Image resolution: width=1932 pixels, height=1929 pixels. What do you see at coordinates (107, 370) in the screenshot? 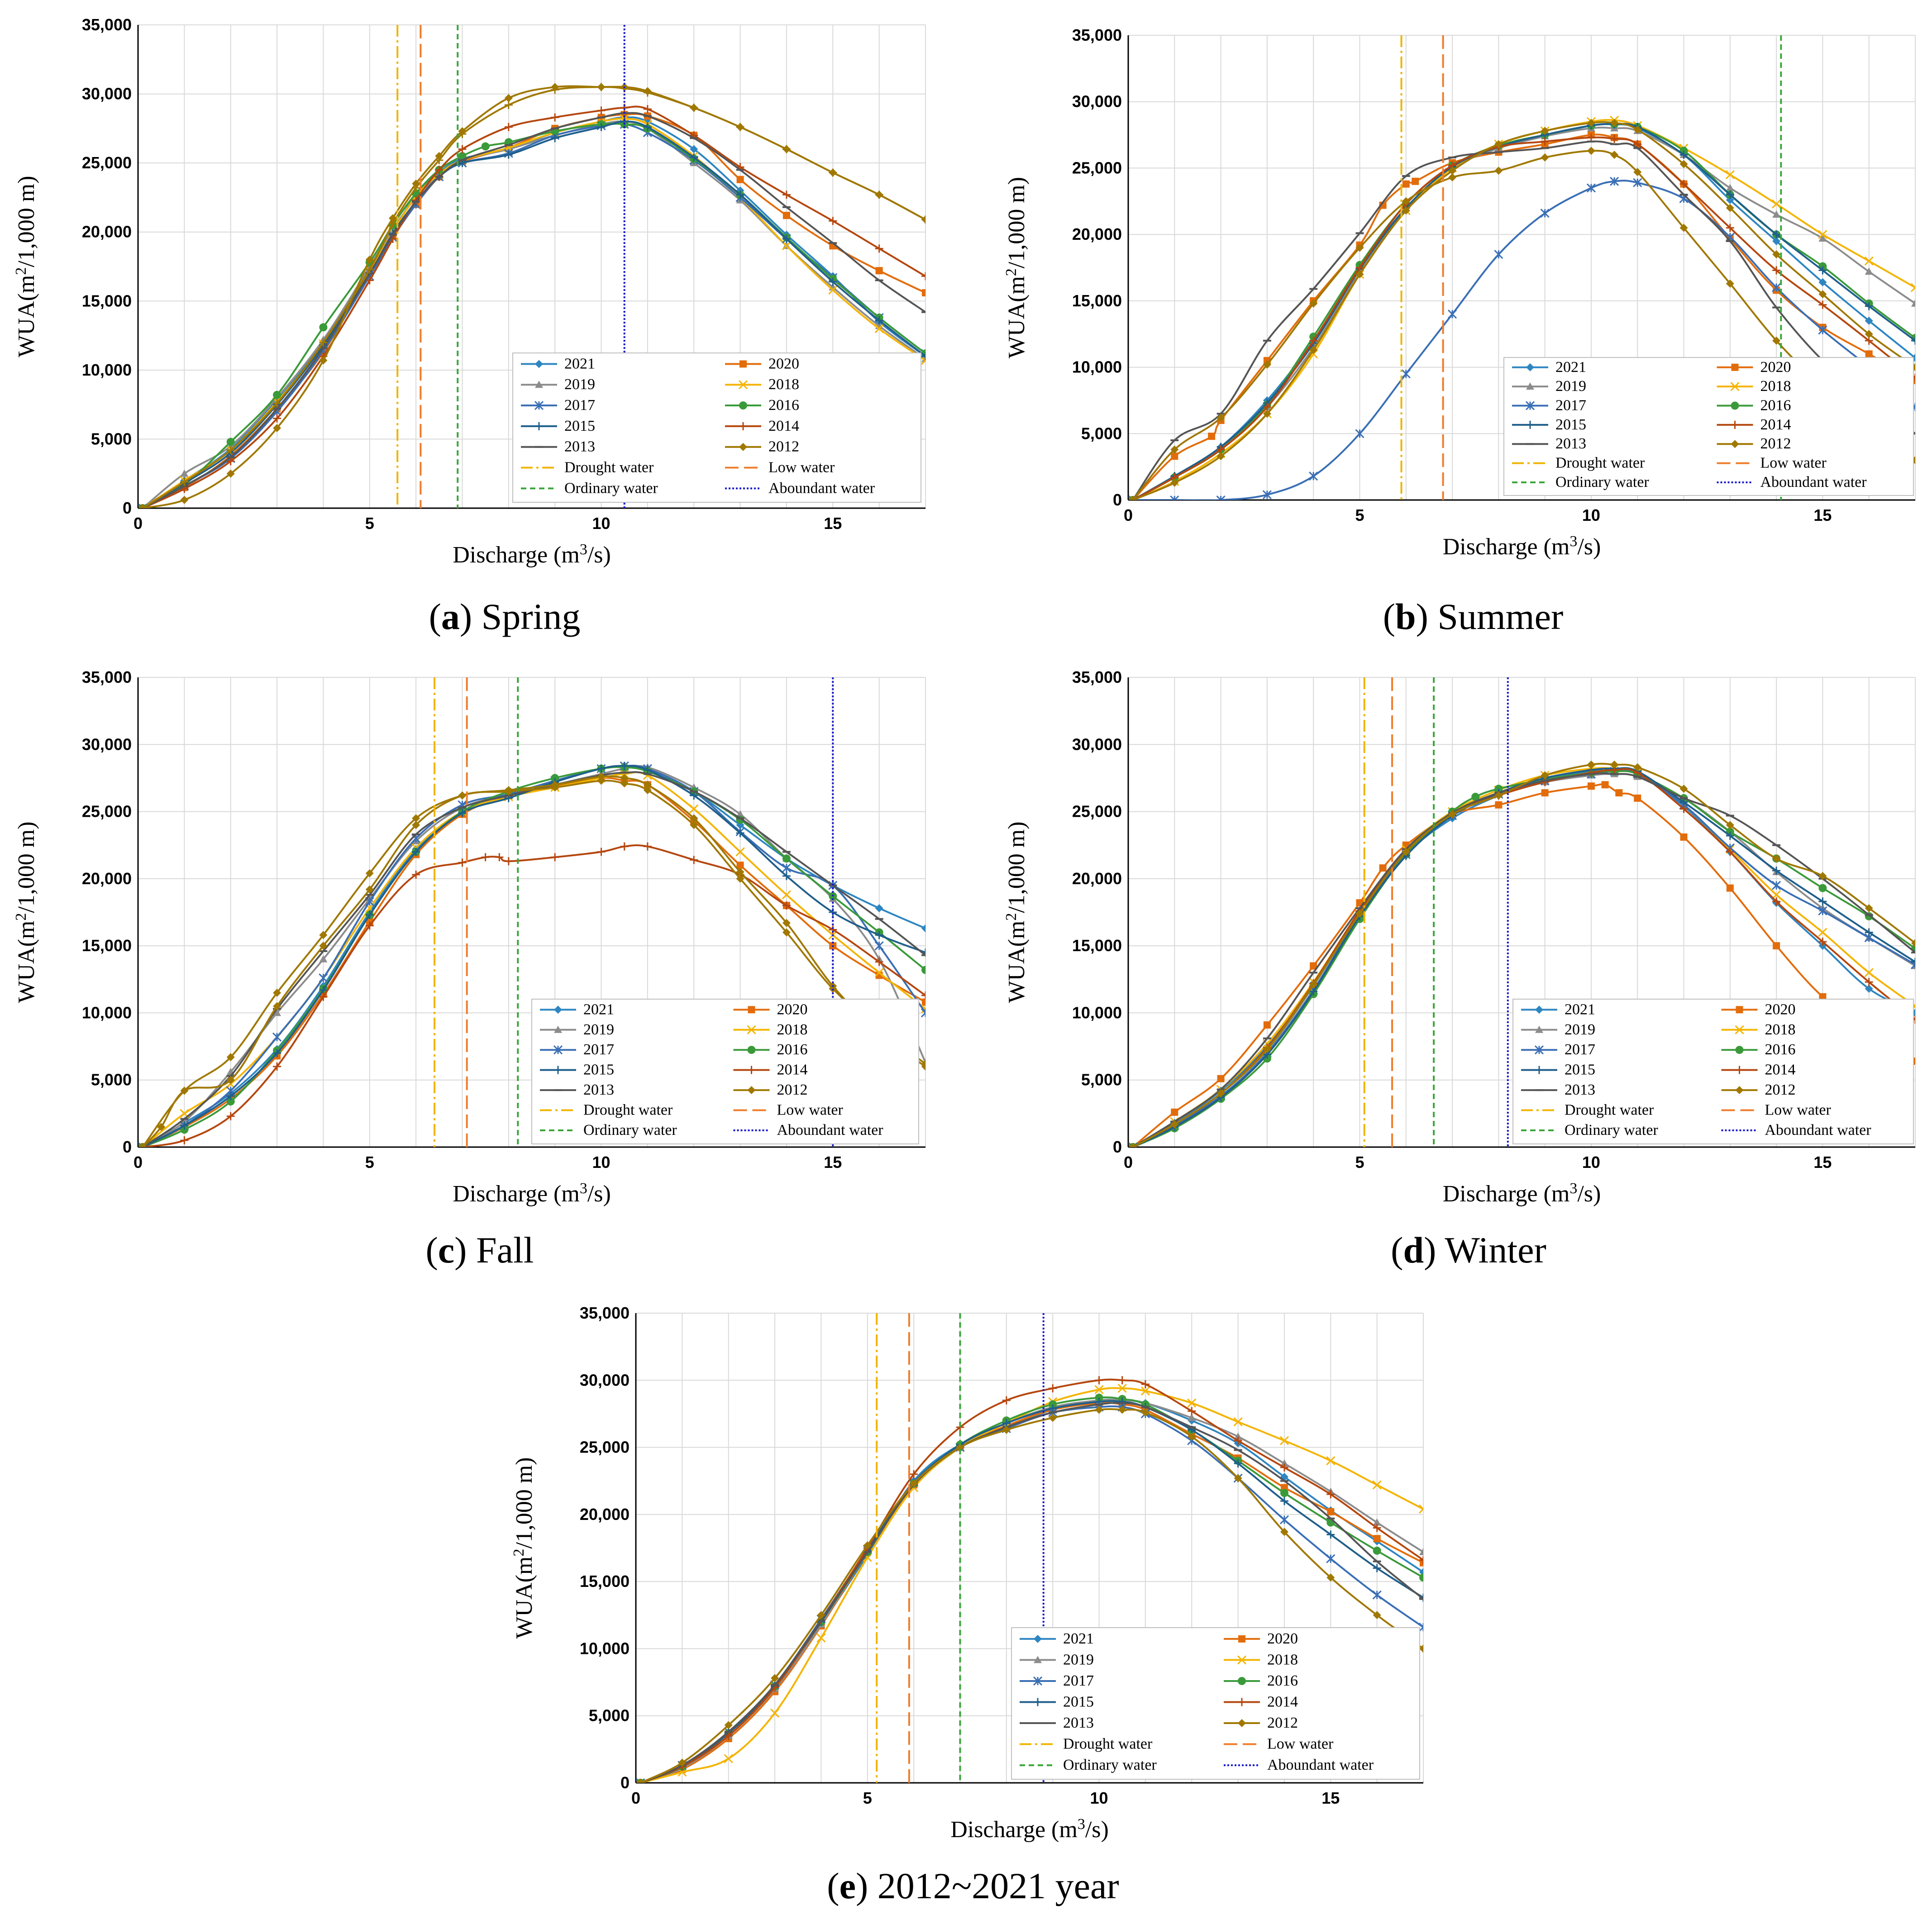
I see `y-tick-label: 10,000` at bounding box center [107, 370].